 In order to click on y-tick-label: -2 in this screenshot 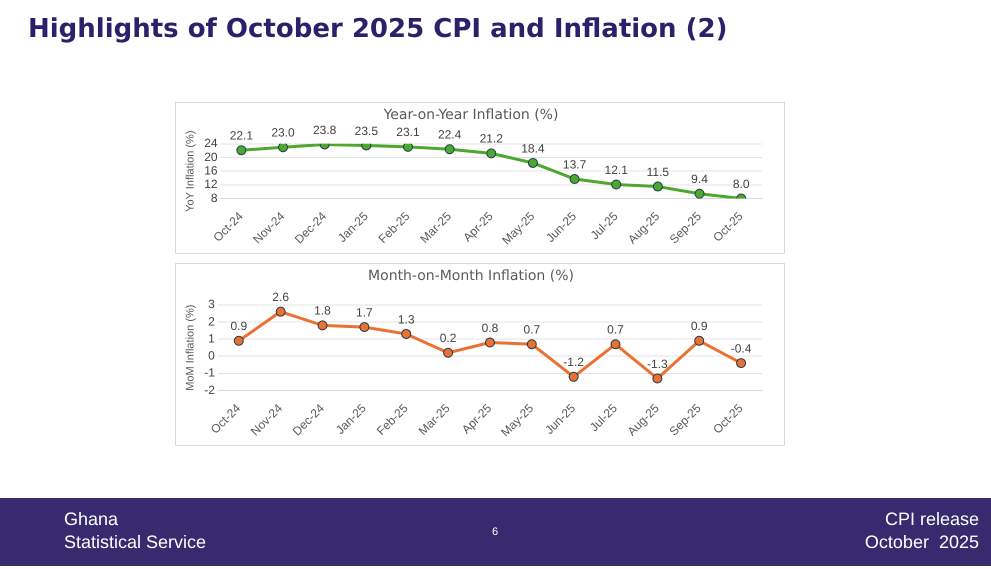, I will do `click(210, 389)`.